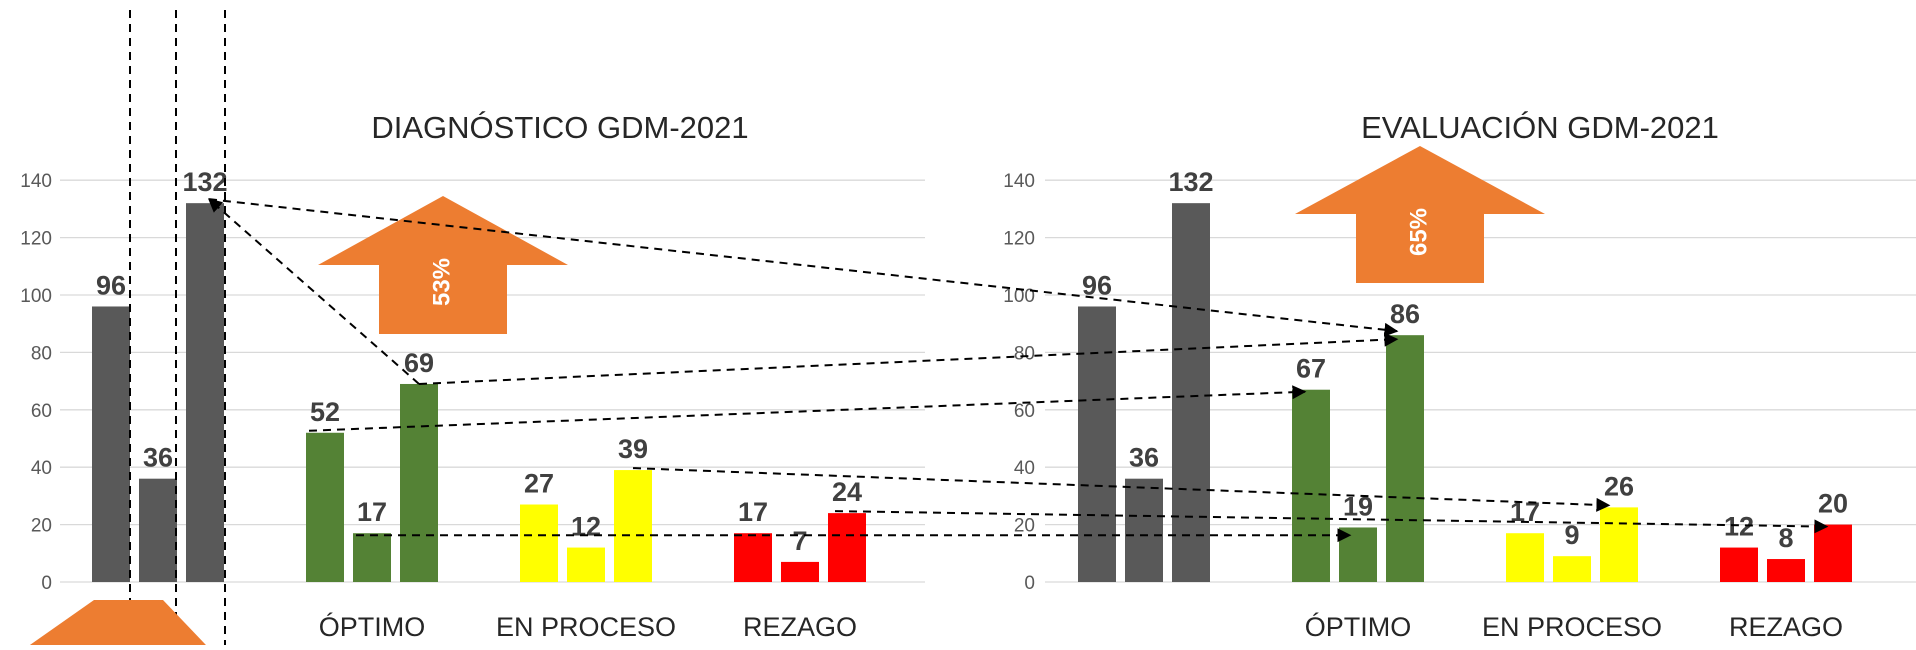 The image size is (1916, 650). What do you see at coordinates (116, 625) in the screenshot?
I see `growth-arrow-partial` at bounding box center [116, 625].